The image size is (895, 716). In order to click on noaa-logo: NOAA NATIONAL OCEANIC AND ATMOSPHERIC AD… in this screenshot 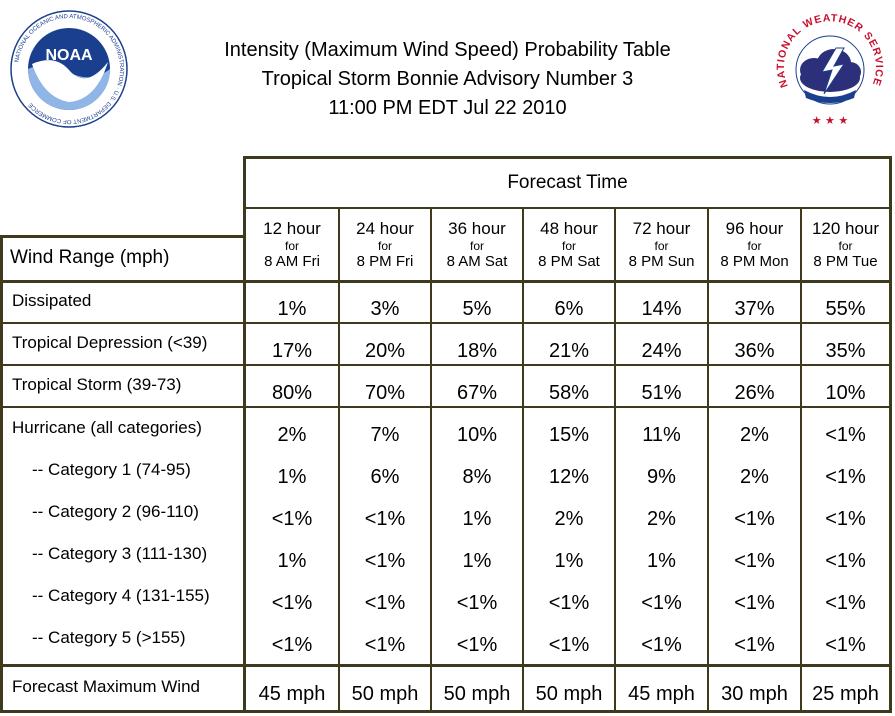, I will do `click(69, 69)`.